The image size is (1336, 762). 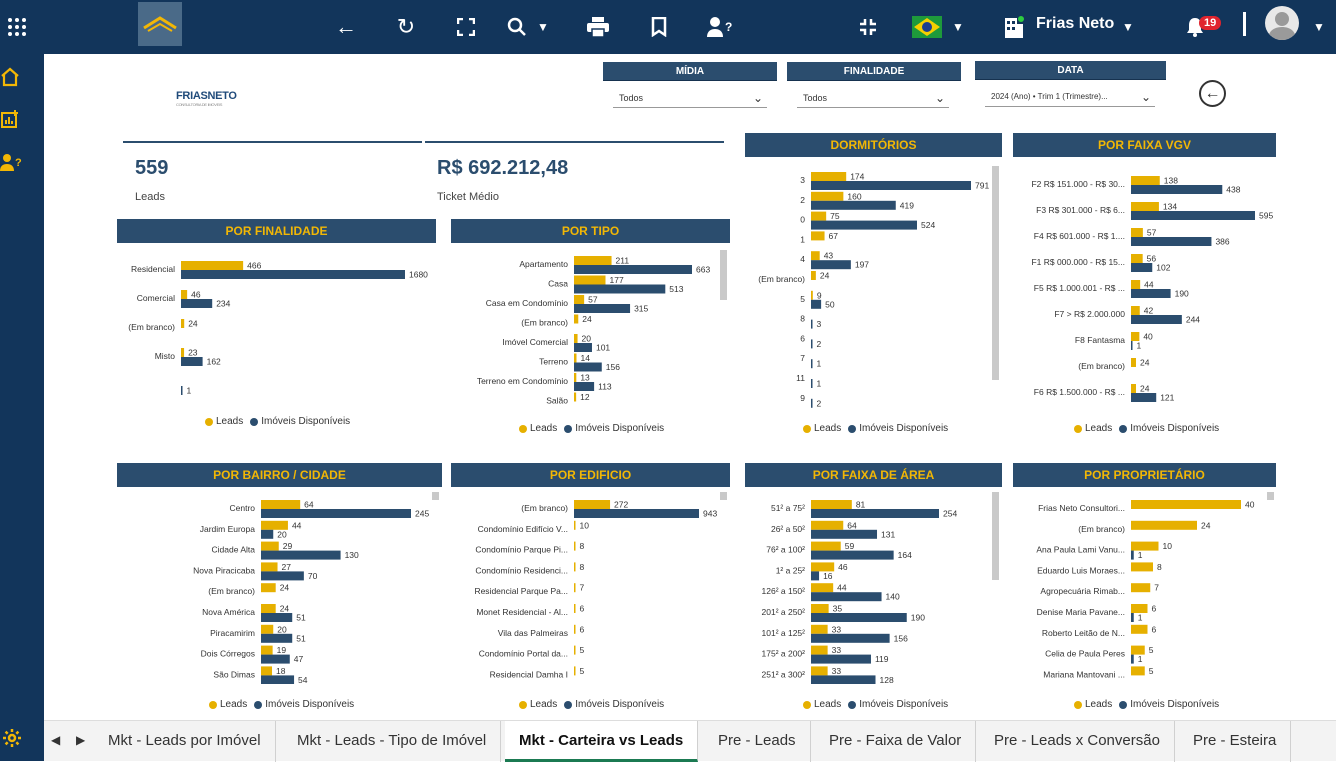 What do you see at coordinates (12, 741) in the screenshot?
I see `settings-icon` at bounding box center [12, 741].